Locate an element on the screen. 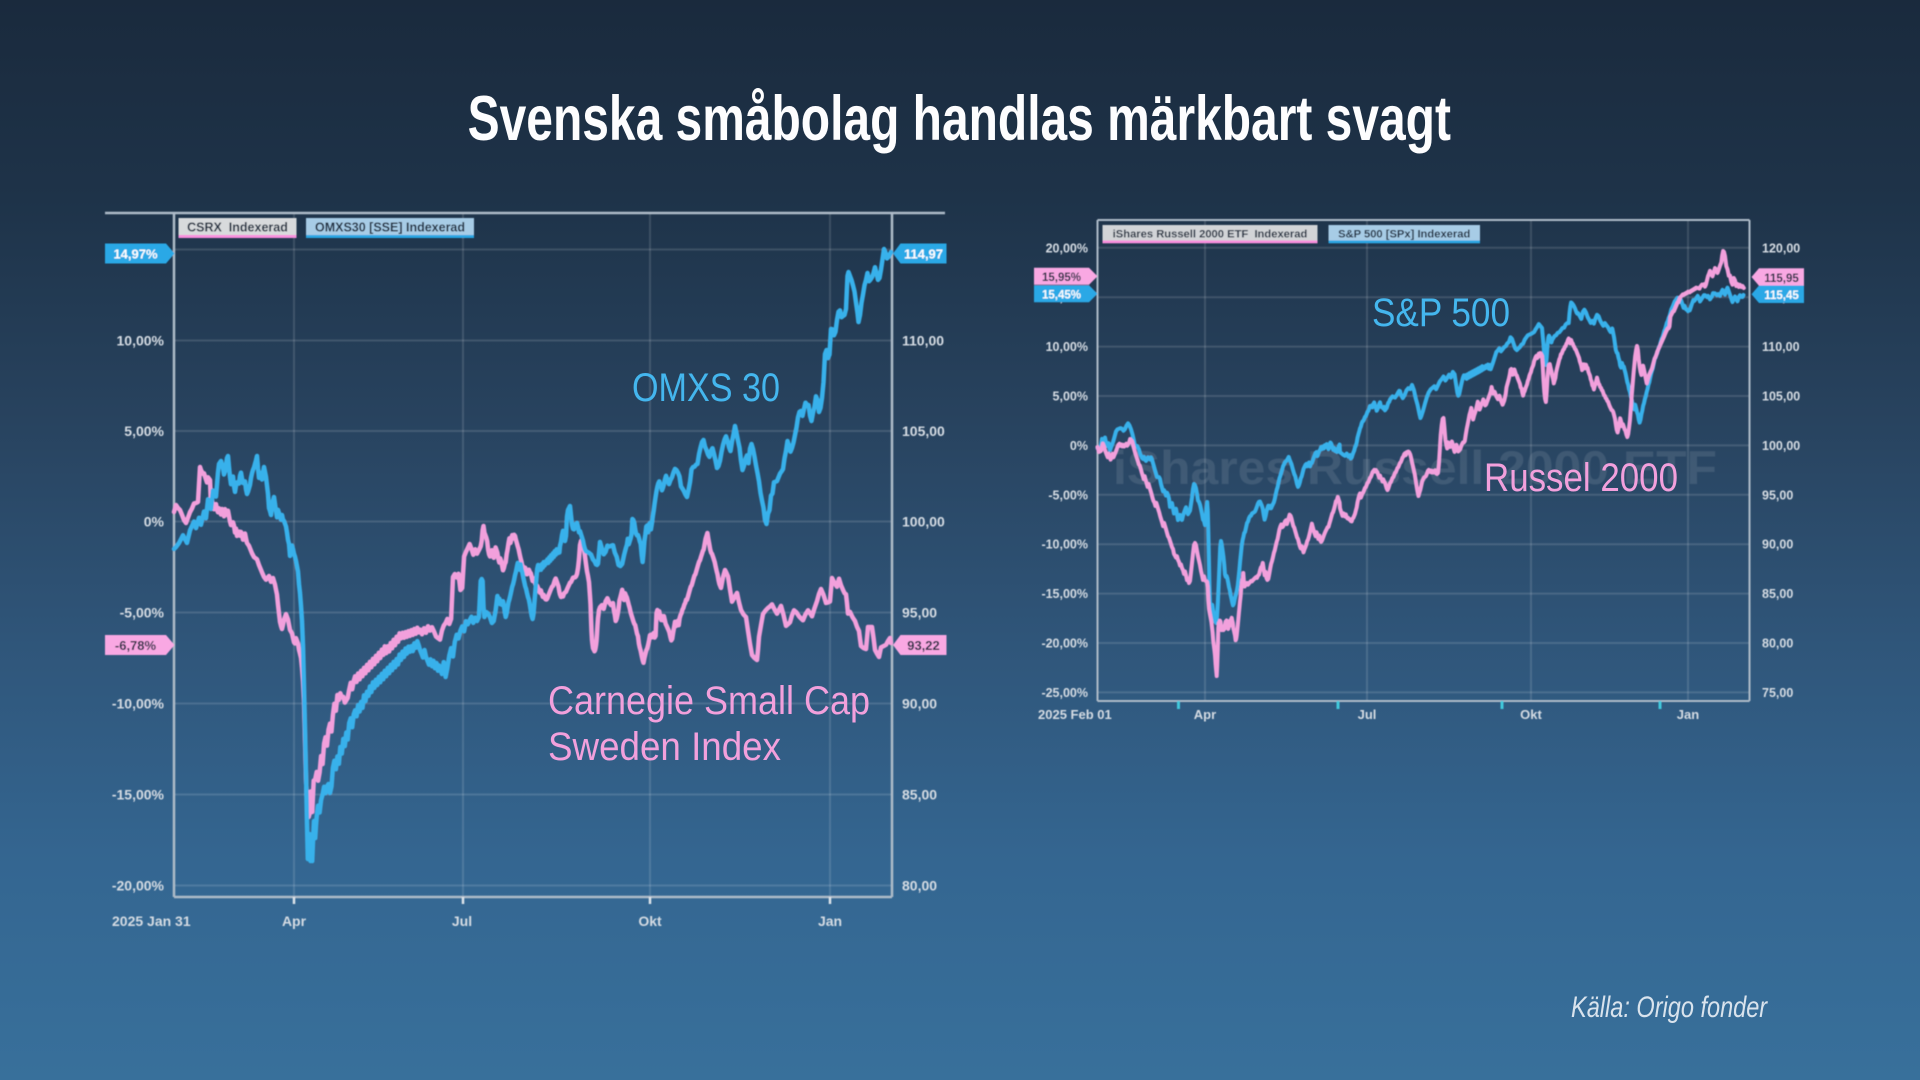  svg-text: -25,00% is located at coordinates (1064, 693).